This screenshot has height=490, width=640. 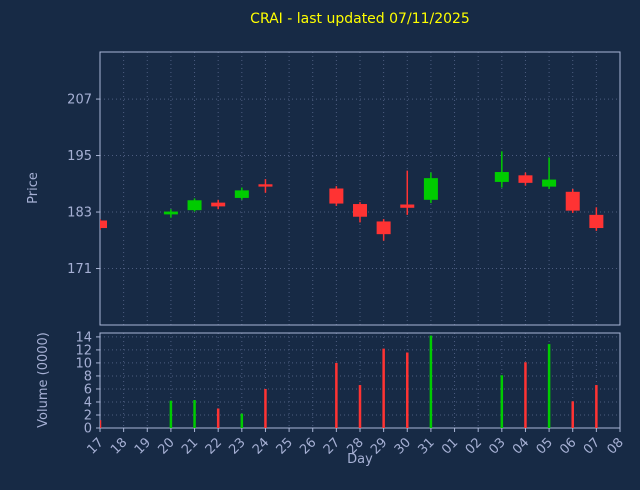 I want to click on day-tick-label: 31, so click(x=426, y=446).